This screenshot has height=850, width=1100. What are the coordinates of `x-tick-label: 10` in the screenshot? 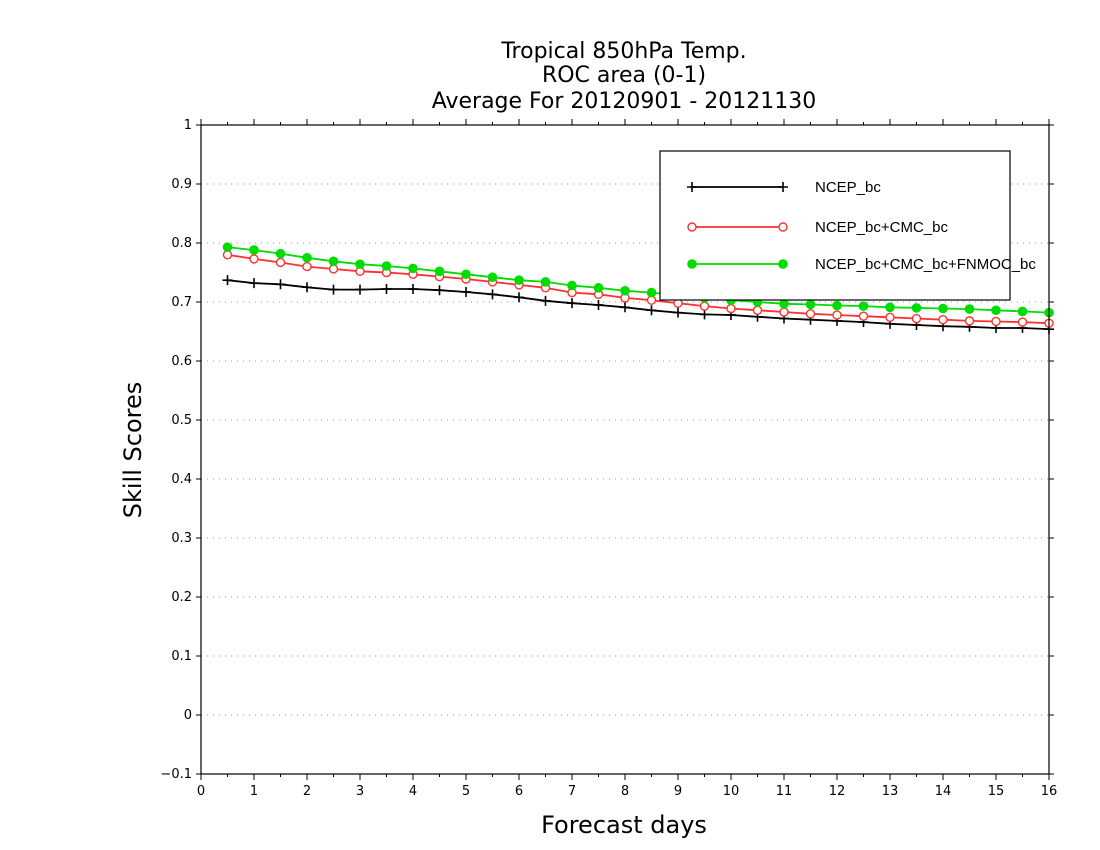 It's located at (731, 791).